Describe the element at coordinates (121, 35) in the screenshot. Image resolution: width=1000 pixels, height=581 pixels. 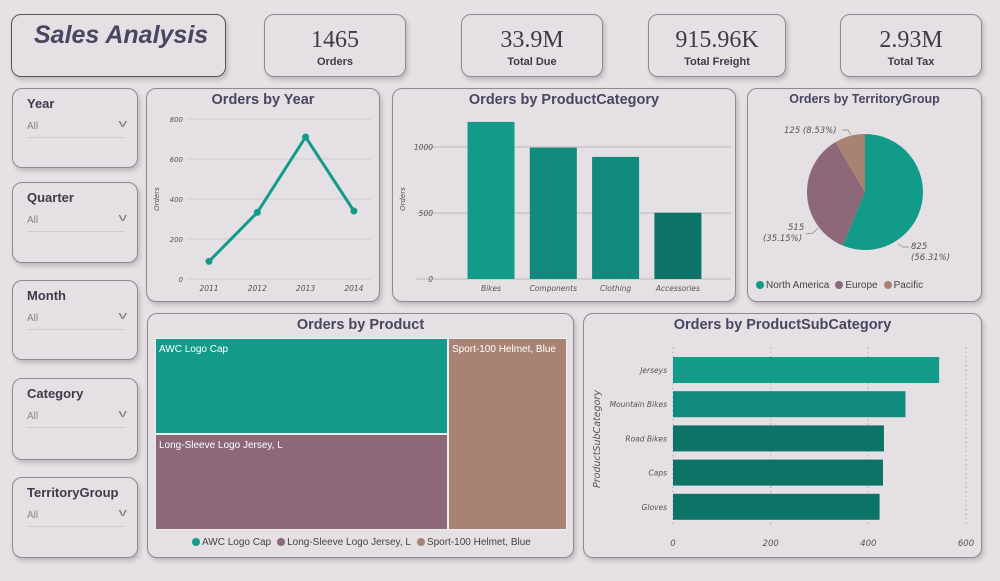
I see `page-title: Sales Analysis` at that location.